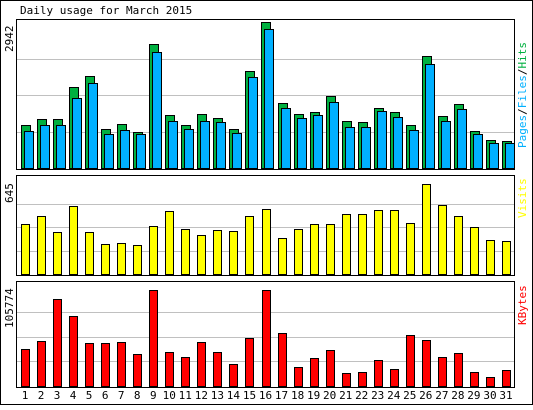 The width and height of the screenshot is (533, 410). Describe the element at coordinates (106, 10) in the screenshot. I see `chart-title: Daily usage for March 2015` at that location.